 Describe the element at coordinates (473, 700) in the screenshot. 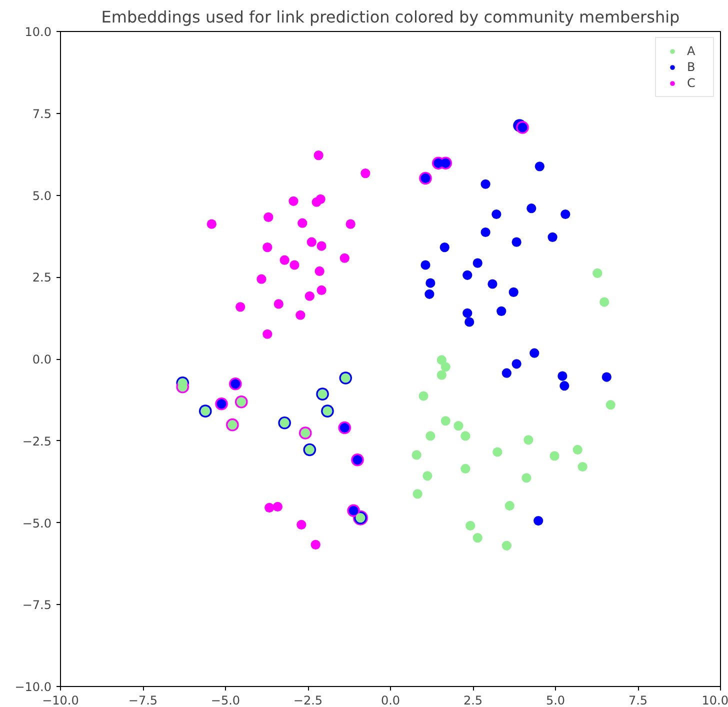

I see `x-tick-label: 2.5` at that location.